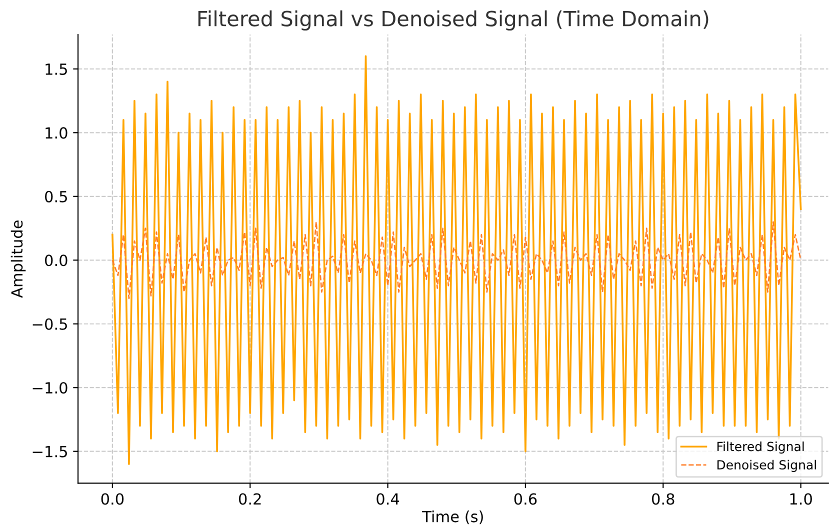 Image resolution: width=830 pixels, height=531 pixels. What do you see at coordinates (457, 260) in the screenshot?
I see `line-series` at bounding box center [457, 260].